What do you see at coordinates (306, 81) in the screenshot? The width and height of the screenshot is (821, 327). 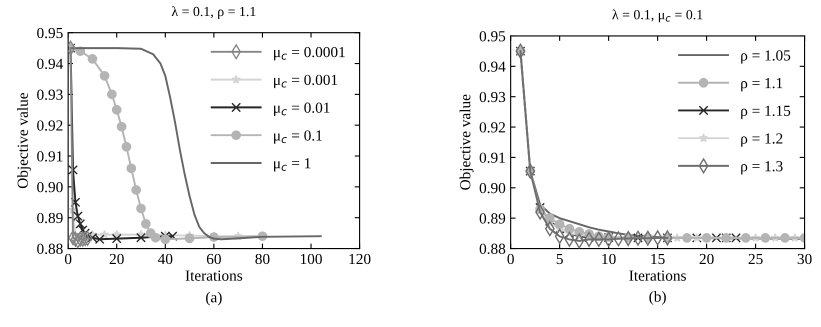 I see `legend-label: μ$_{c}$ = 0.001` at bounding box center [306, 81].